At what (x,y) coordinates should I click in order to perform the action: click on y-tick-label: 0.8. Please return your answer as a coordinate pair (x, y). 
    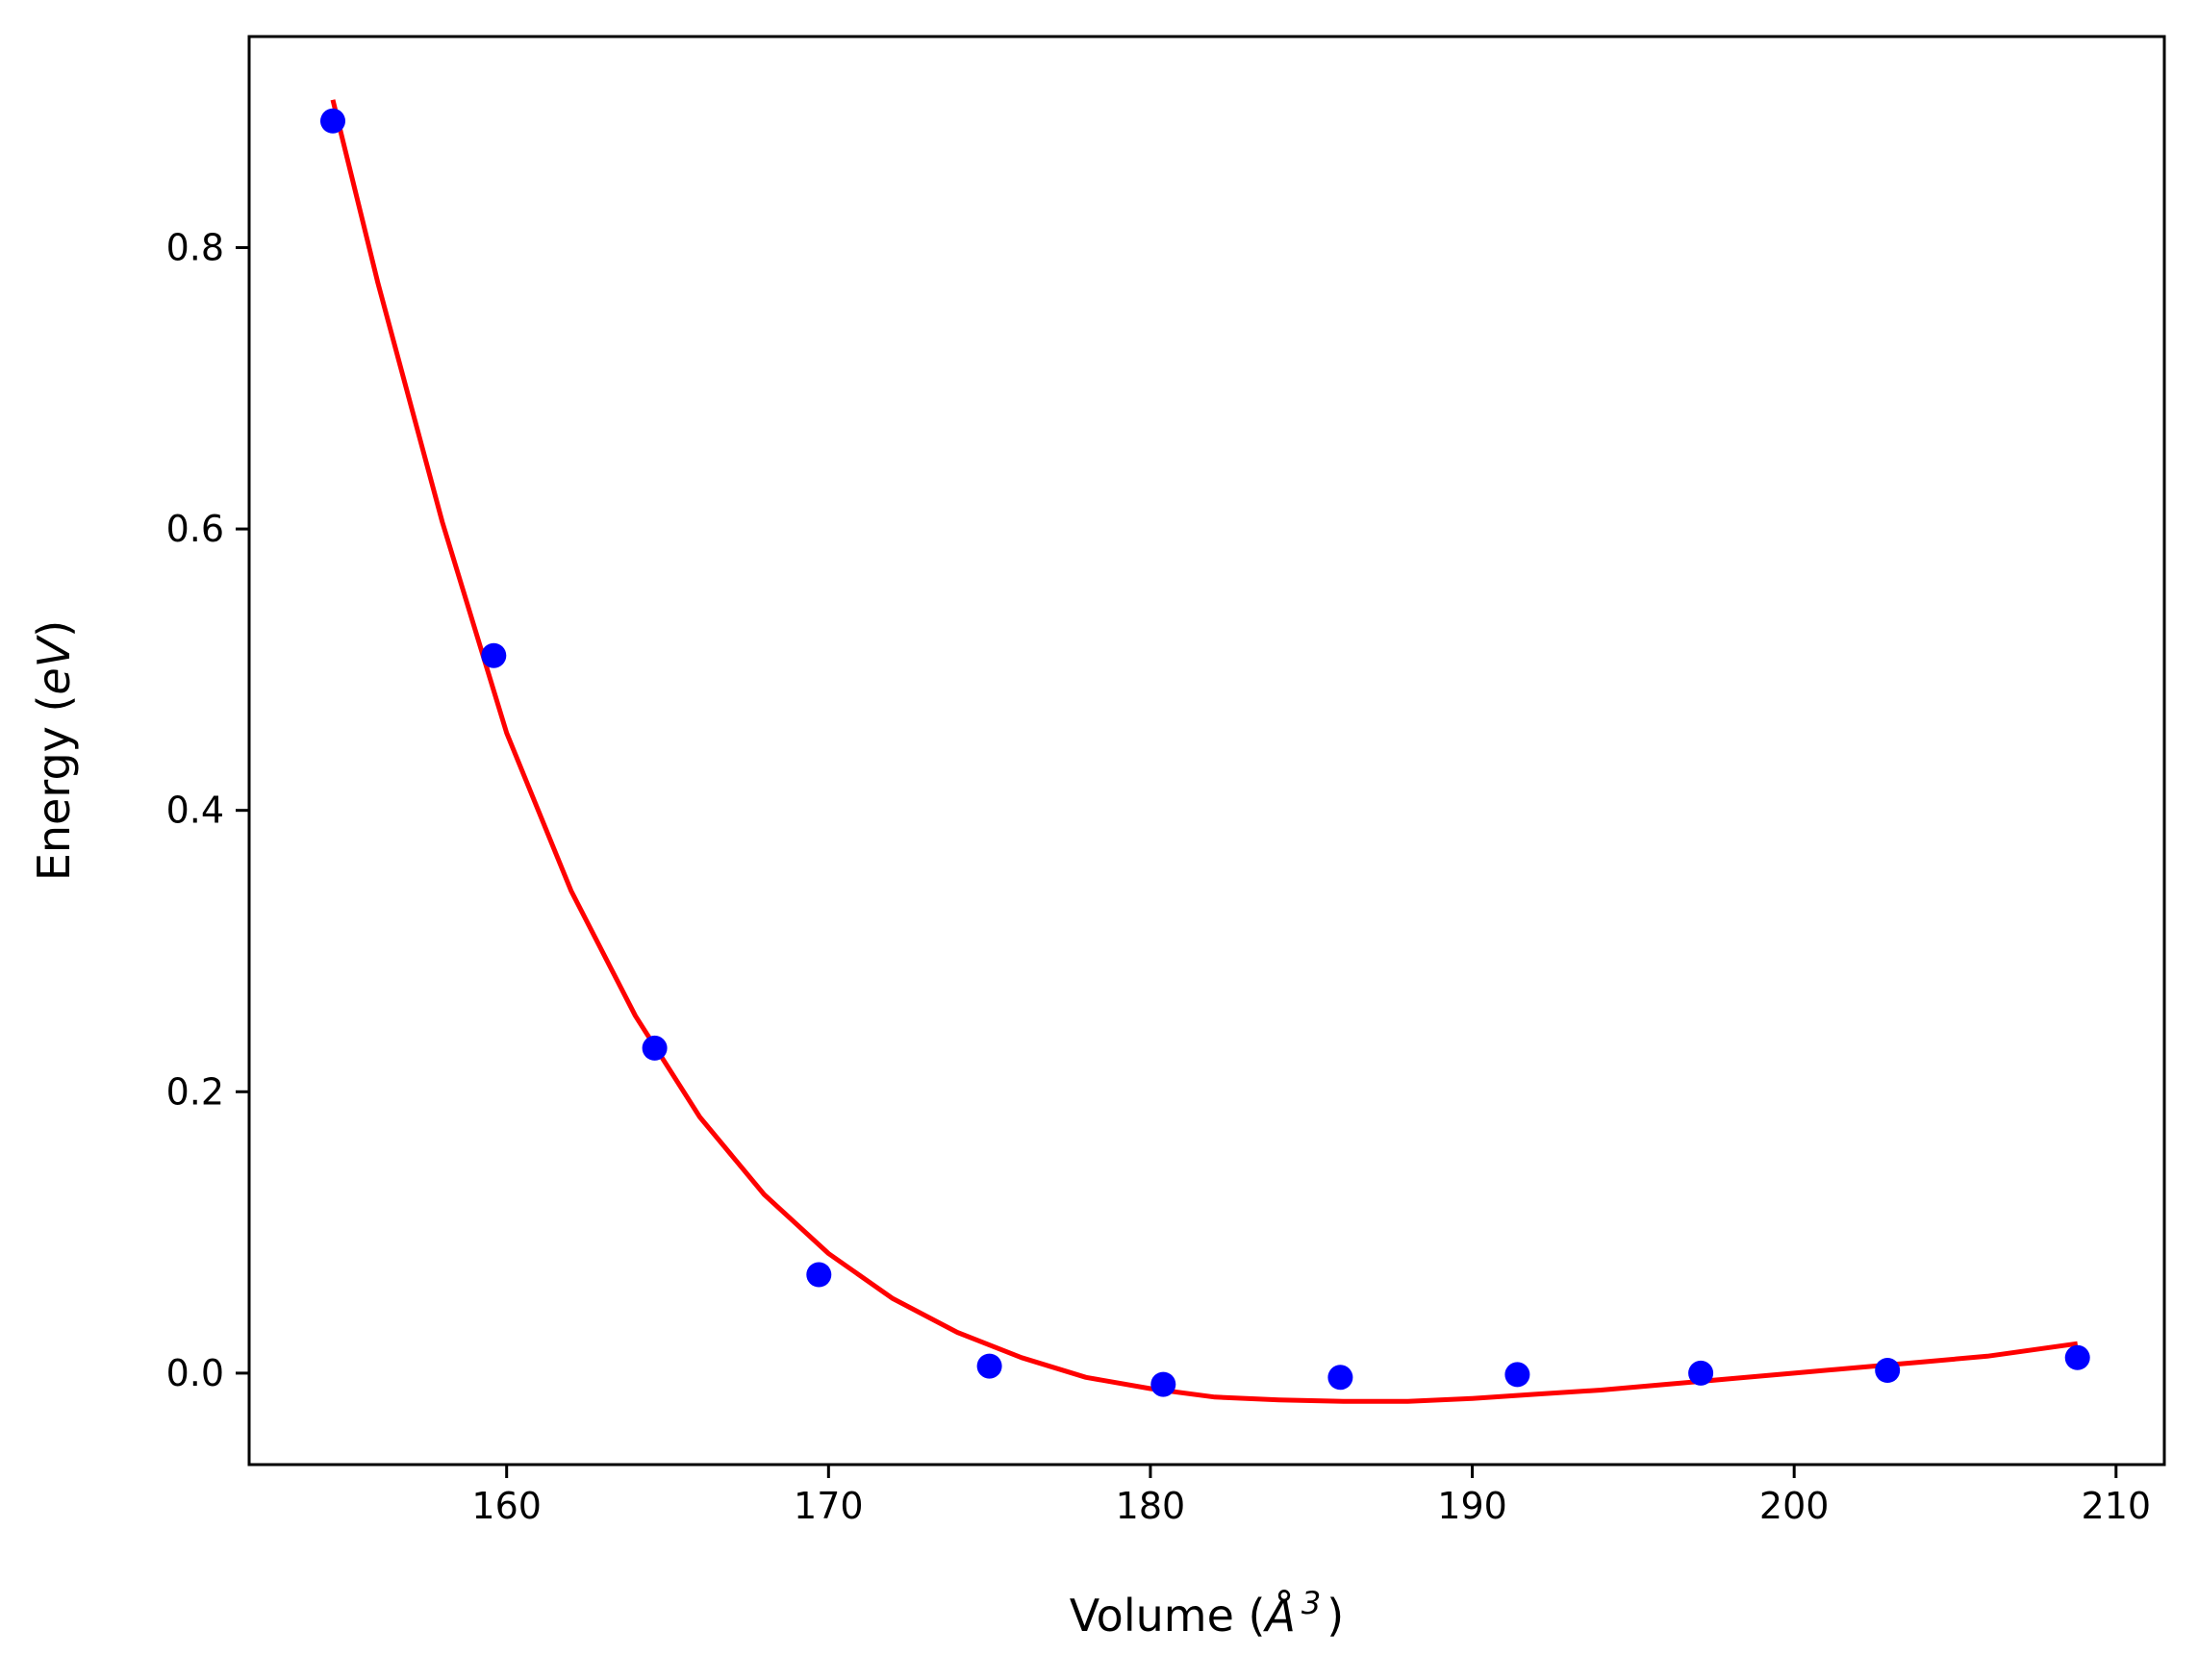
    Looking at the image, I should click on (195, 247).